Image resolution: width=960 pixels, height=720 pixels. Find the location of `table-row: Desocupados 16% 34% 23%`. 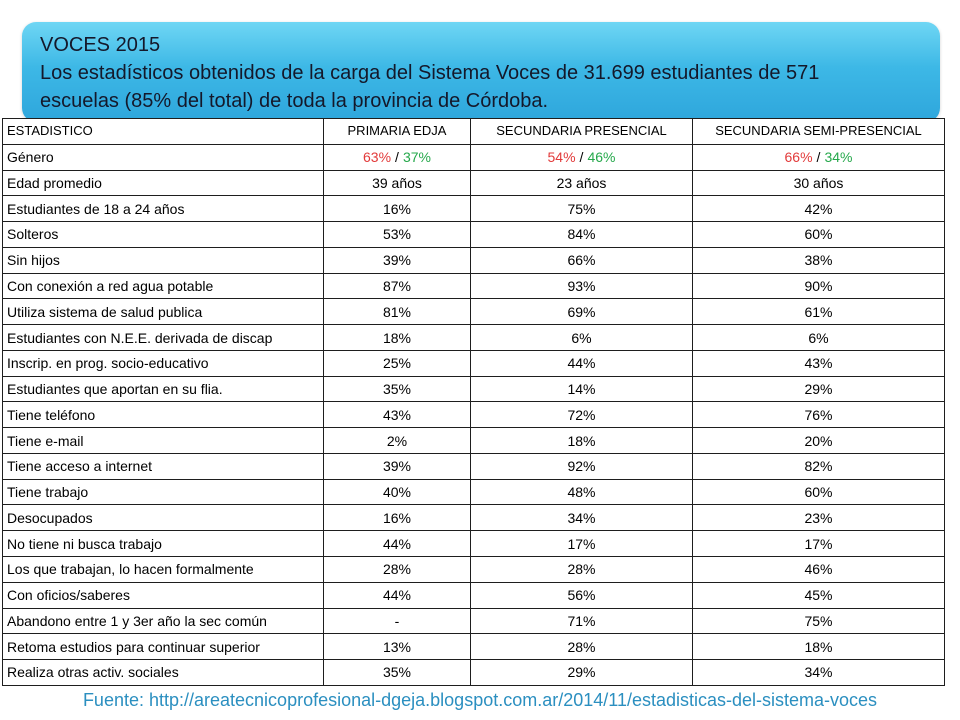

table-row: Desocupados 16% 34% 23% is located at coordinates (473, 518).